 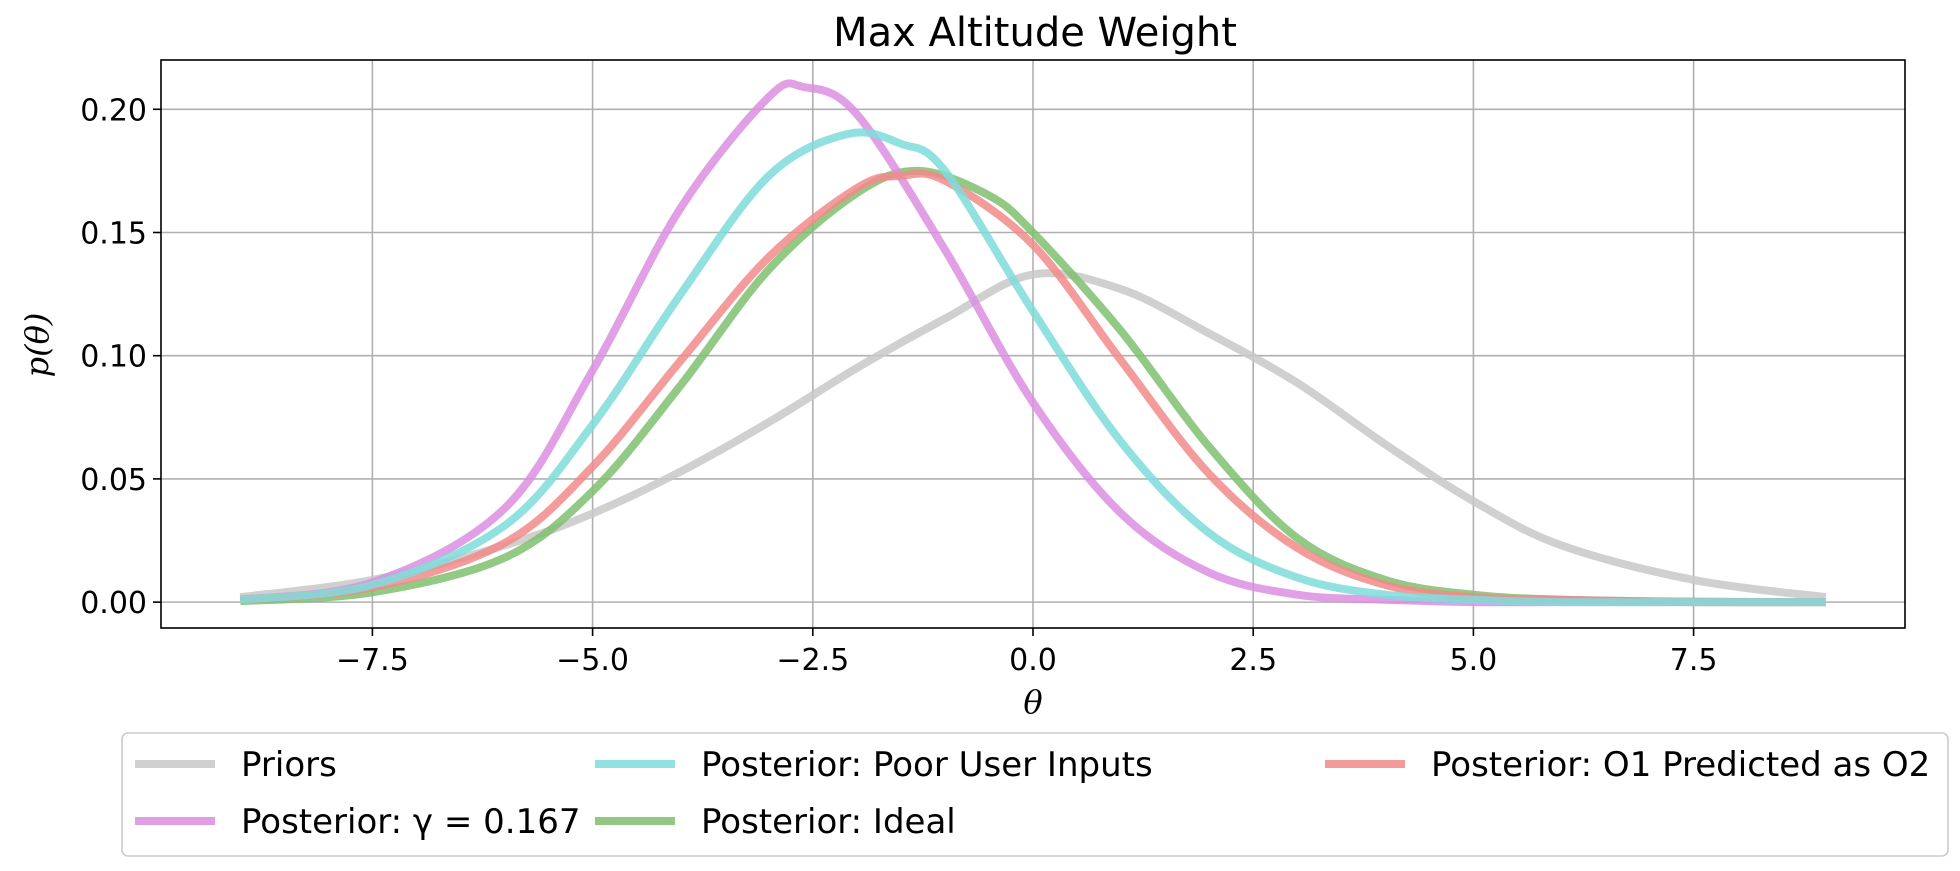 I want to click on x-axis-label: θ, so click(x=1032, y=702).